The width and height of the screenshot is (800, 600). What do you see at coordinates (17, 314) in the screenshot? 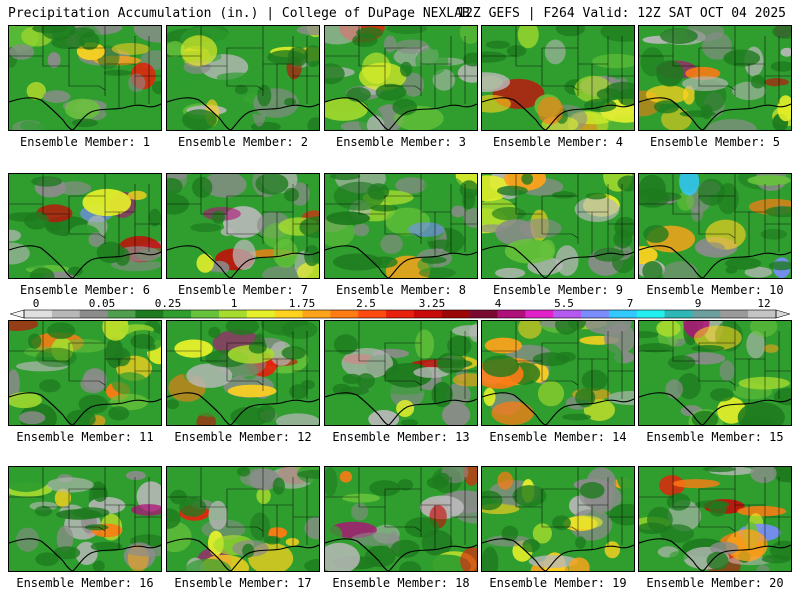
I see `colorbar-min-arrow` at bounding box center [17, 314].